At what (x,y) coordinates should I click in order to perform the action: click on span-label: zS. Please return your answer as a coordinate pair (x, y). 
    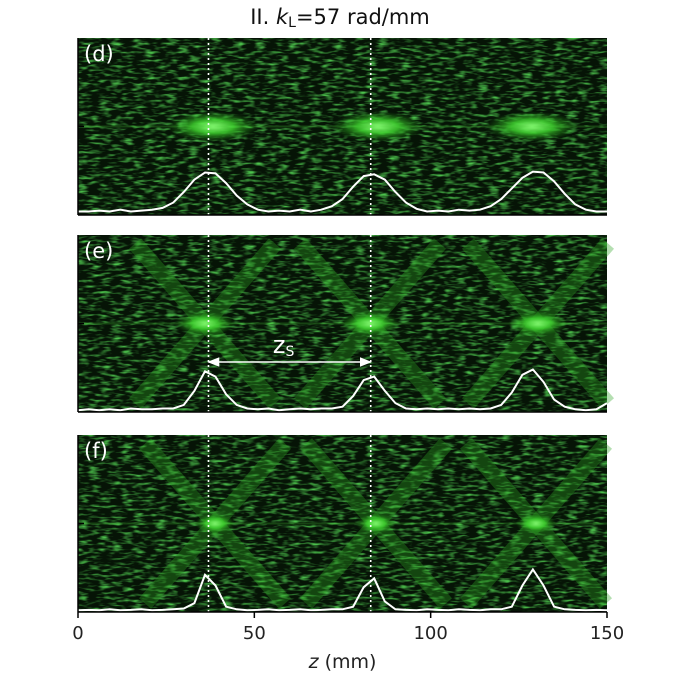
    Looking at the image, I should click on (284, 345).